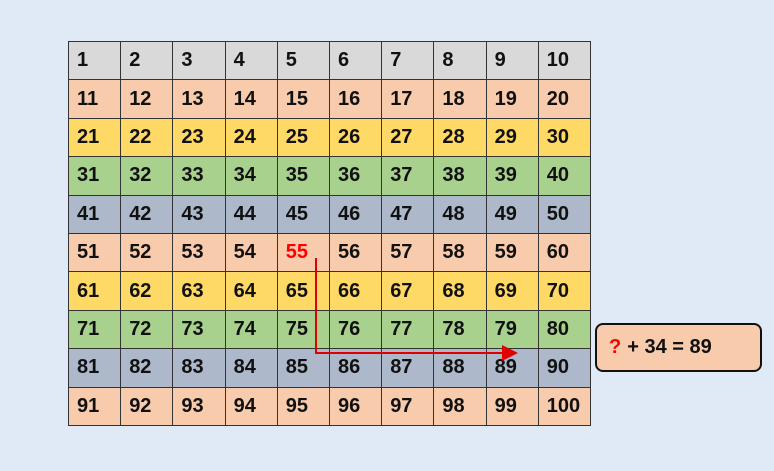 The height and width of the screenshot is (471, 774). What do you see at coordinates (512, 99) in the screenshot?
I see `number-cell: 19` at bounding box center [512, 99].